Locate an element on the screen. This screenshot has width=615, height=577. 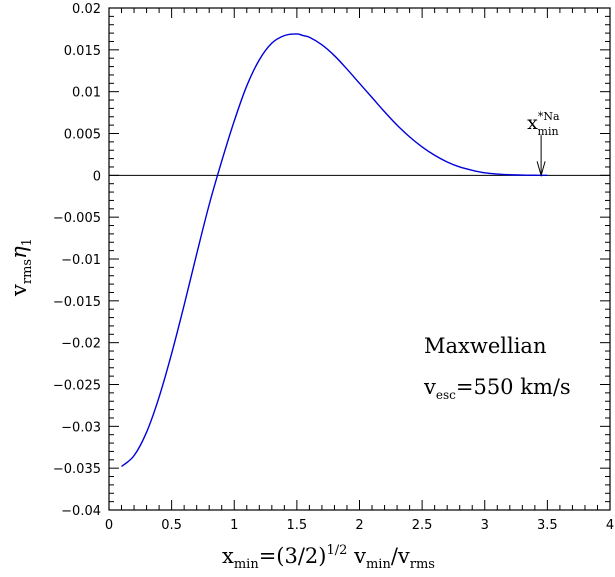
y-tick-label: −0.04 is located at coordinates (81, 511).